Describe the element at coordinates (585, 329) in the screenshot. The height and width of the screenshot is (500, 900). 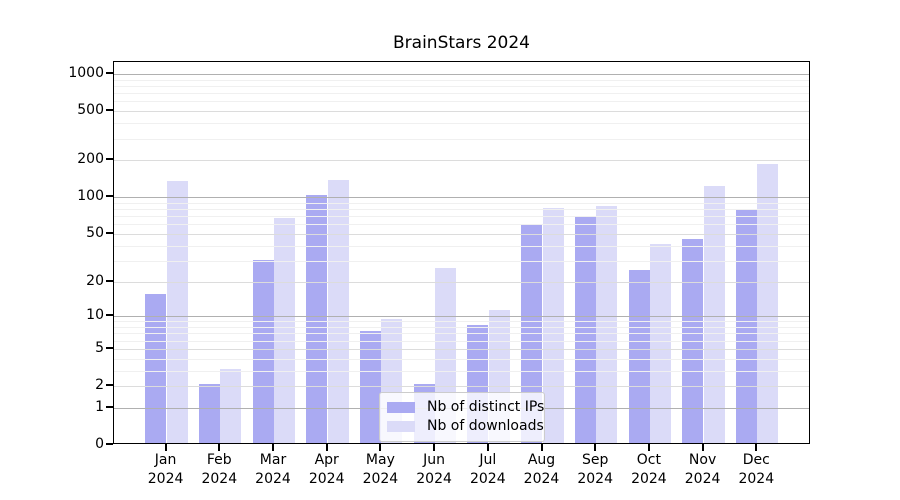
I see `bar-distinct-ips-sep` at that location.